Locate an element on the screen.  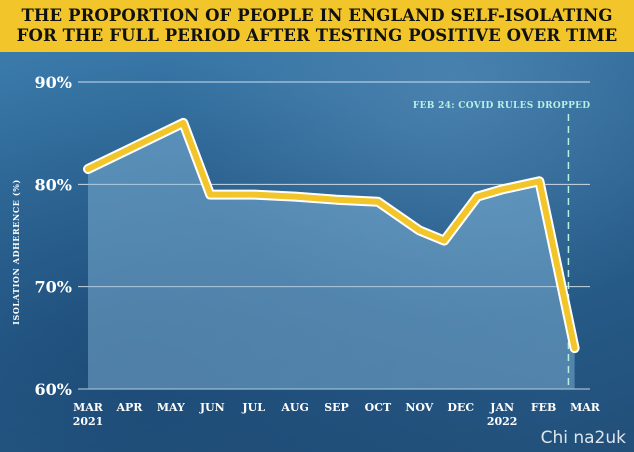
x-year-label: 2021 is located at coordinates (88, 421).